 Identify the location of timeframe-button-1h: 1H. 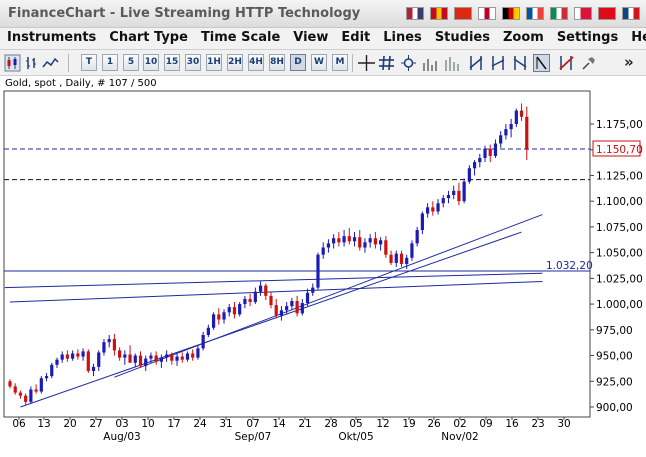
(214, 62).